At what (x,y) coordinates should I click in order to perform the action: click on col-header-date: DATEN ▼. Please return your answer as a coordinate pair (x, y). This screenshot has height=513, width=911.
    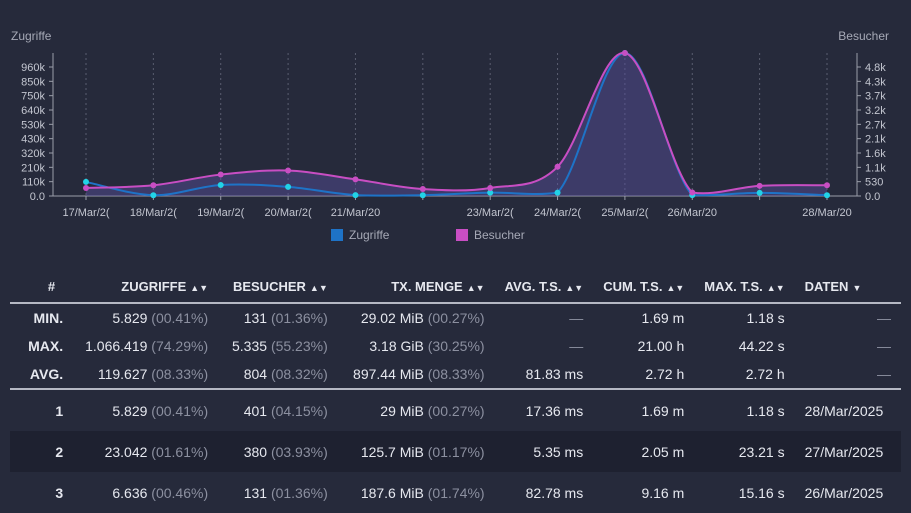
    Looking at the image, I should click on (847, 287).